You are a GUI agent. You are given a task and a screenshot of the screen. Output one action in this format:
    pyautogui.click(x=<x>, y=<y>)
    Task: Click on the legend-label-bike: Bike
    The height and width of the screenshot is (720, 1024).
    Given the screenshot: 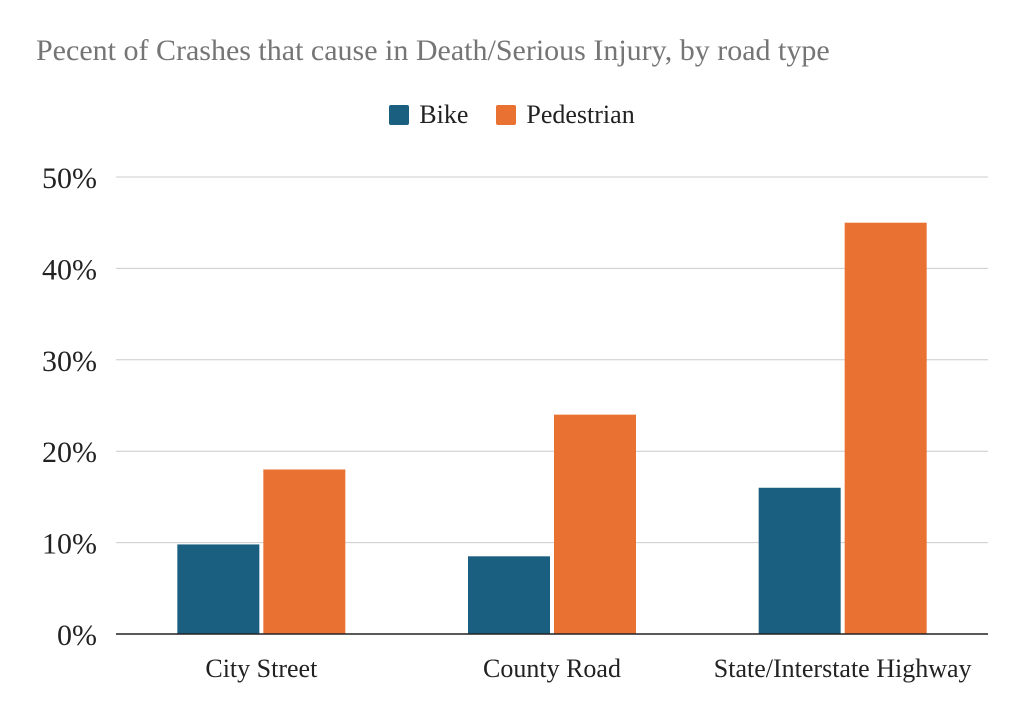 What is the action you would take?
    pyautogui.click(x=444, y=114)
    